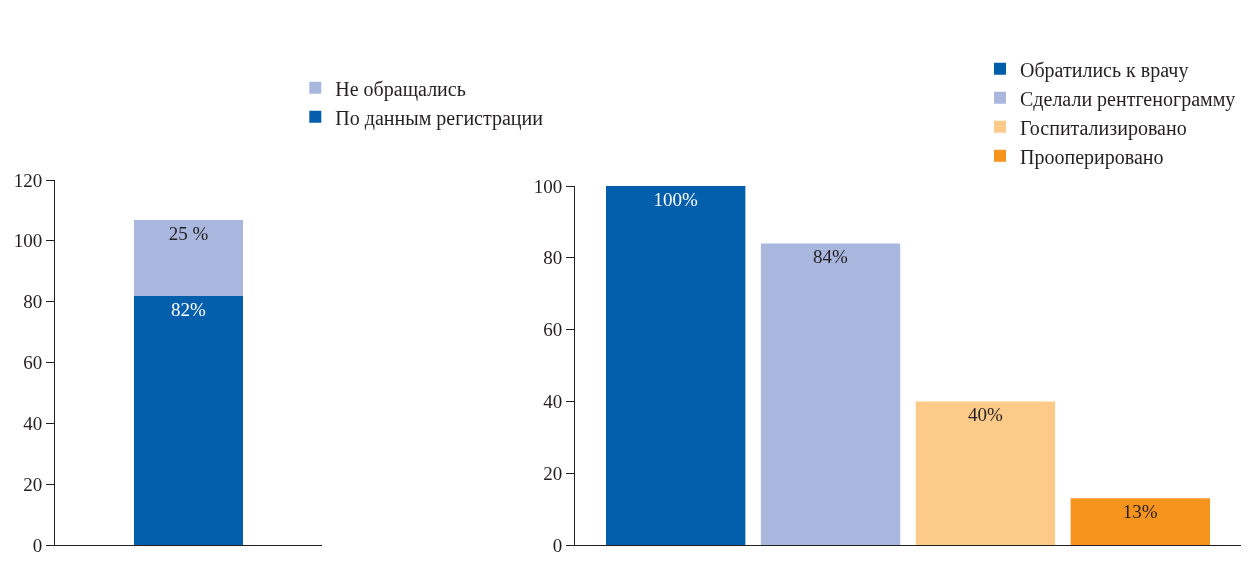 The image size is (1251, 567). I want to click on legend-label: Обратились к врачу, so click(1104, 70).